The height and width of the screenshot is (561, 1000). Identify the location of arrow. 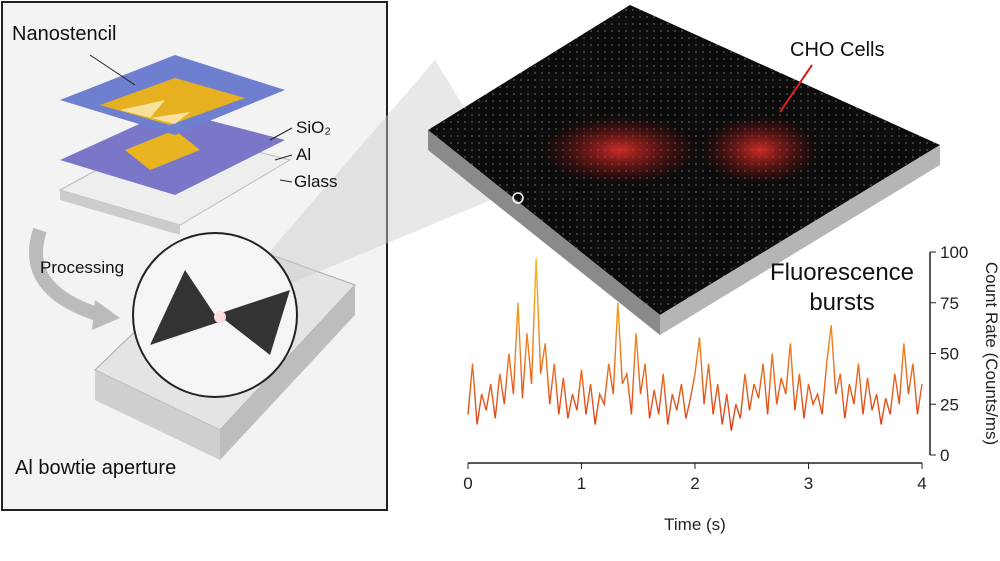
(66, 274).